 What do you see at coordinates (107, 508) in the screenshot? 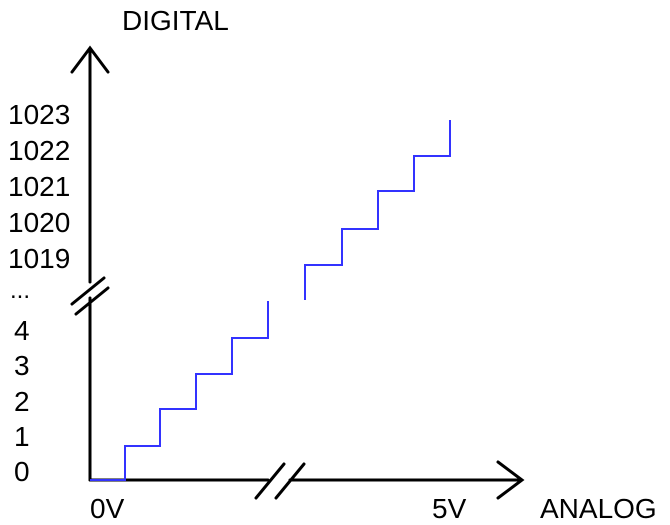
I see `x-tick-label-0v: 0V` at bounding box center [107, 508].